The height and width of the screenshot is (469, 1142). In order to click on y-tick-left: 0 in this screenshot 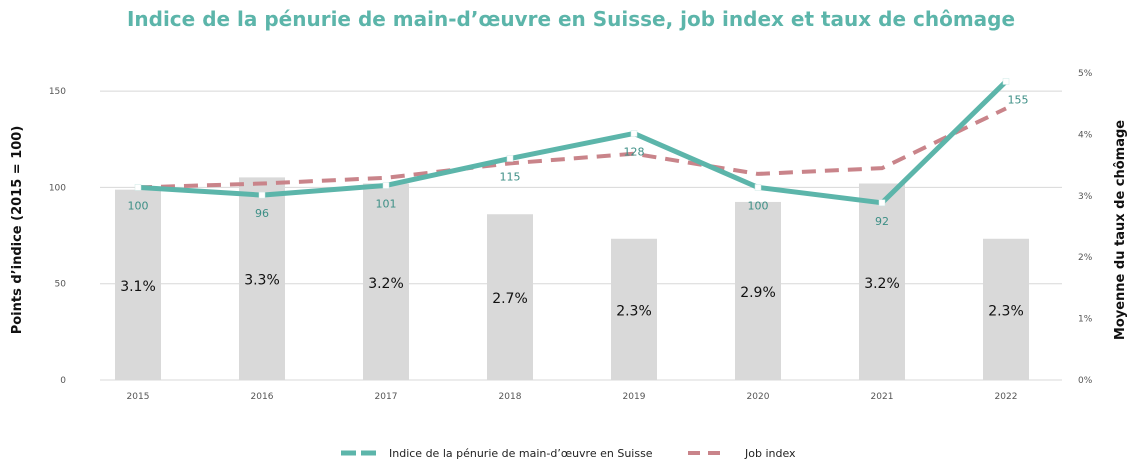, I will do `click(63, 381)`.